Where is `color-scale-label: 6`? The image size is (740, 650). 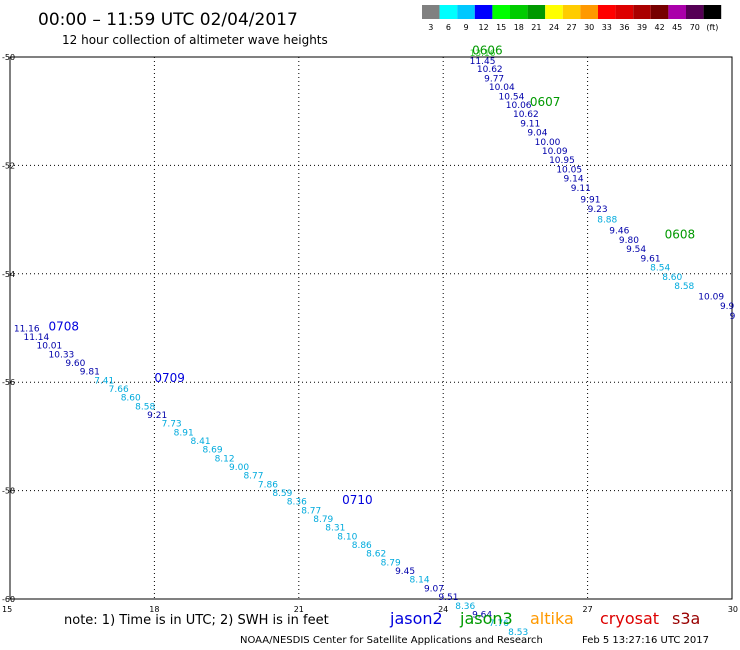 color-scale-label: 6 is located at coordinates (448, 27).